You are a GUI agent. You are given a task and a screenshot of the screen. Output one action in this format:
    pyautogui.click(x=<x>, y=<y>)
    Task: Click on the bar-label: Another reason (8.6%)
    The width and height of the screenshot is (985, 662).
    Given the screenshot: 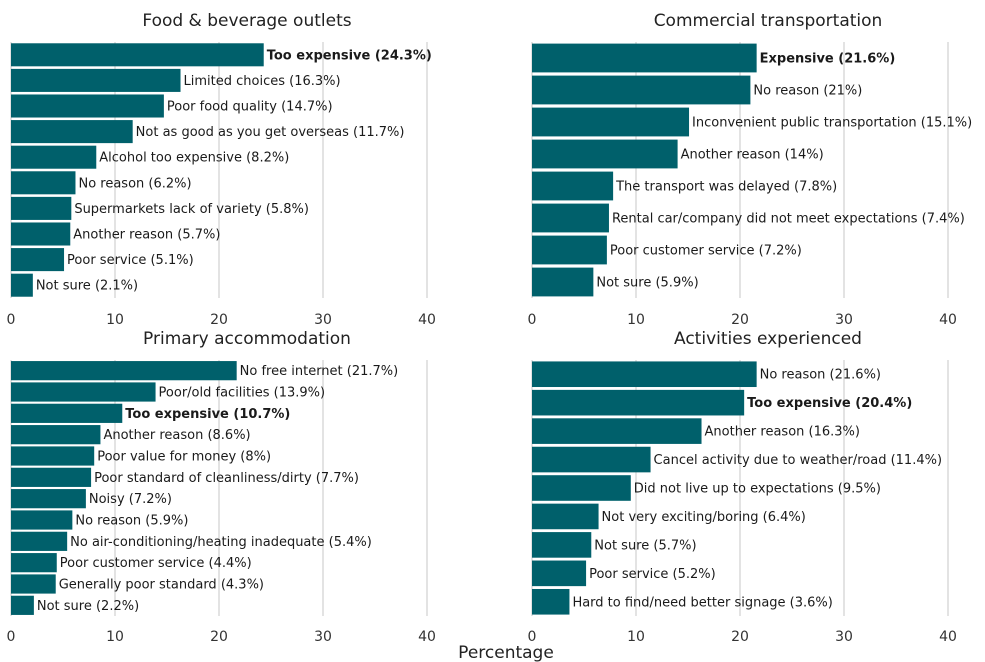 What is the action you would take?
    pyautogui.click(x=176, y=435)
    